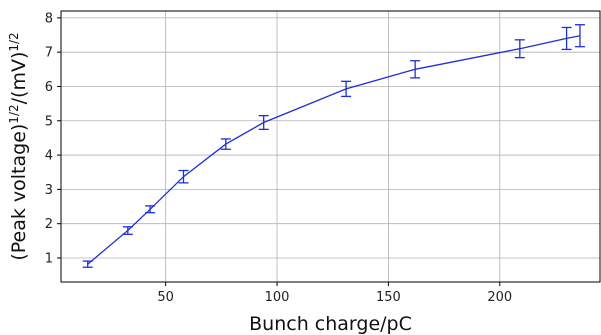 This screenshot has height=335, width=601. I want to click on y-tick-label: 3, so click(49, 190).